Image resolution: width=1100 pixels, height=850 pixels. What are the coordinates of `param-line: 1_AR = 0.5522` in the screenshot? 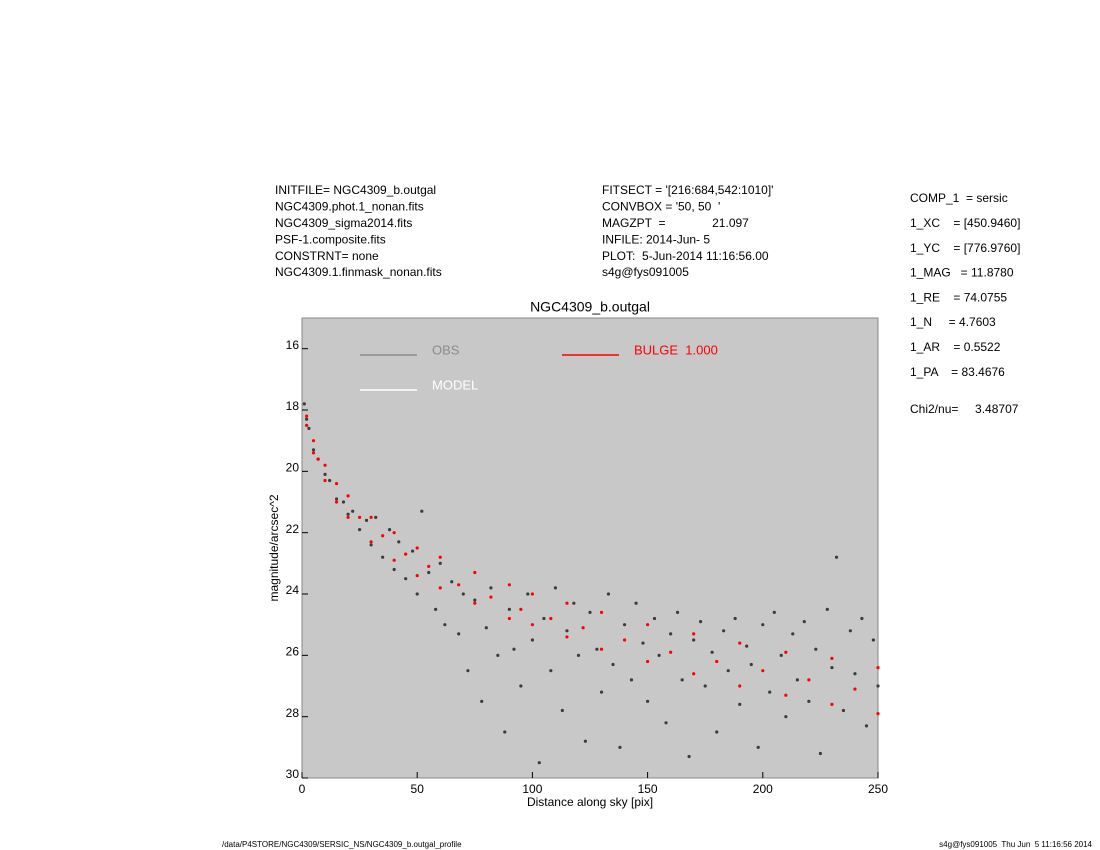 It's located at (955, 347).